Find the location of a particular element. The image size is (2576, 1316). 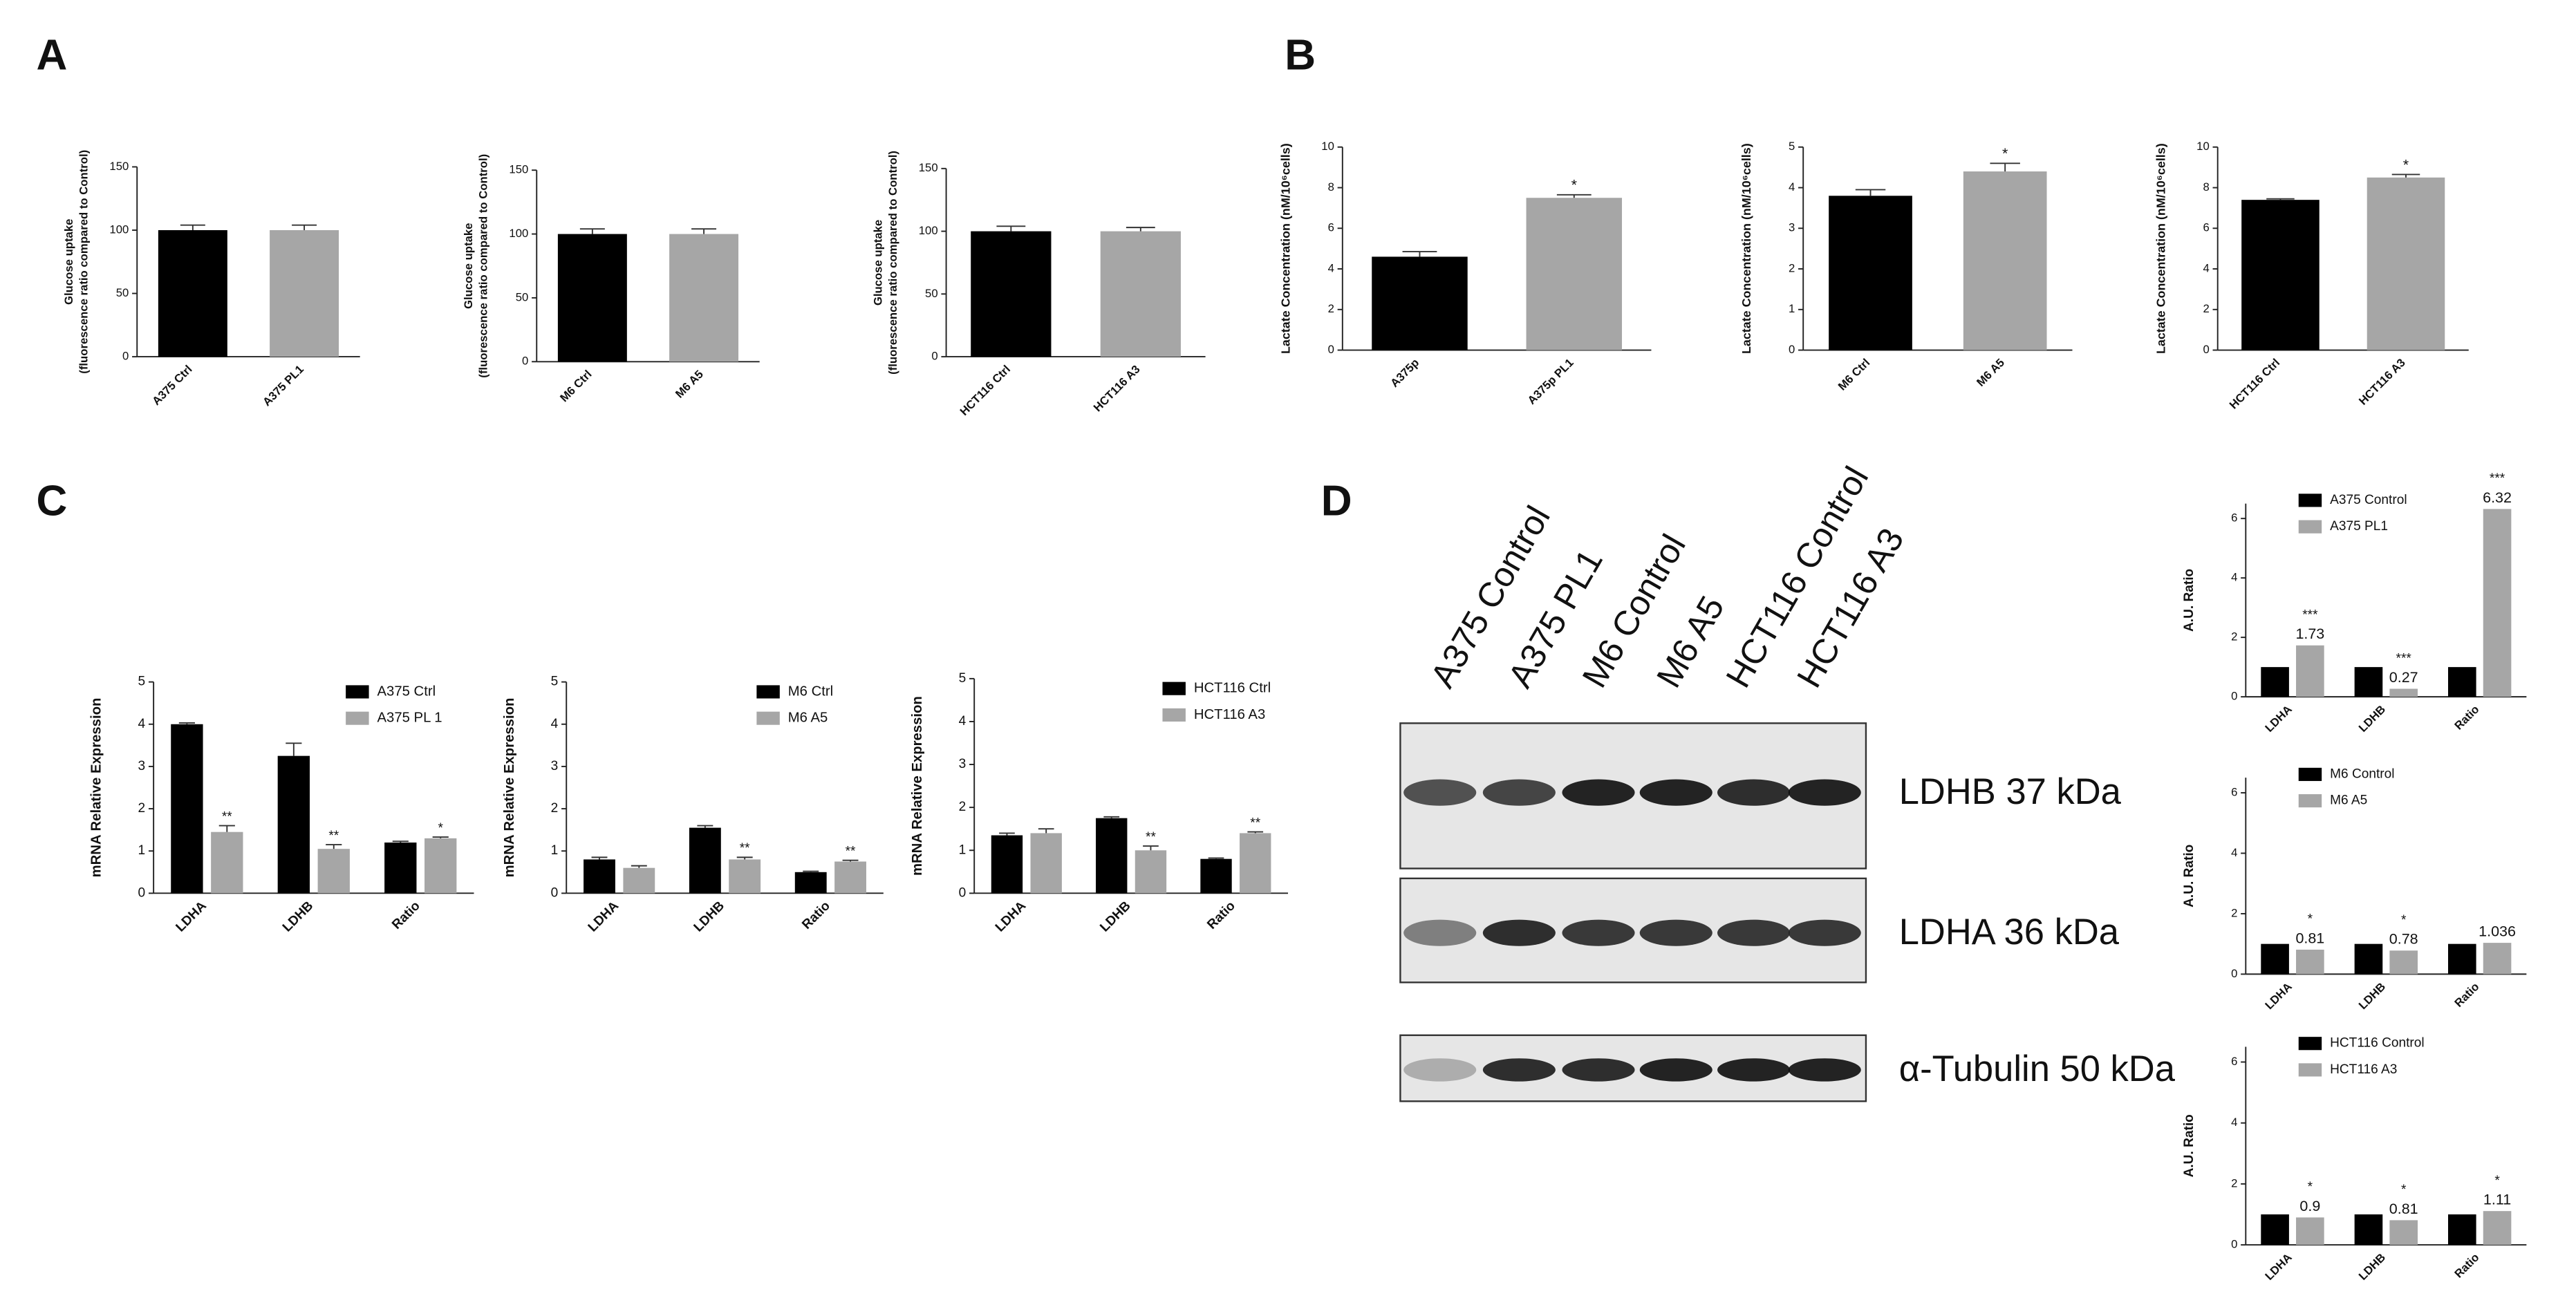

value-label: 0.78 is located at coordinates (2403, 939).